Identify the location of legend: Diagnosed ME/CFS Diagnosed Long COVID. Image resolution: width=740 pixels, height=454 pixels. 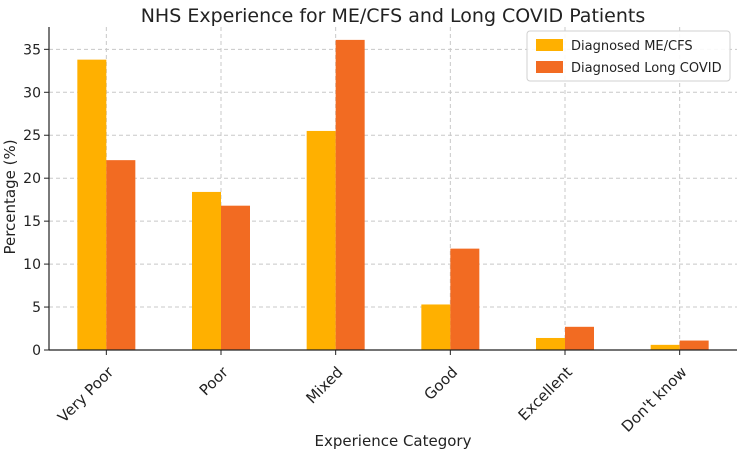
(628, 56).